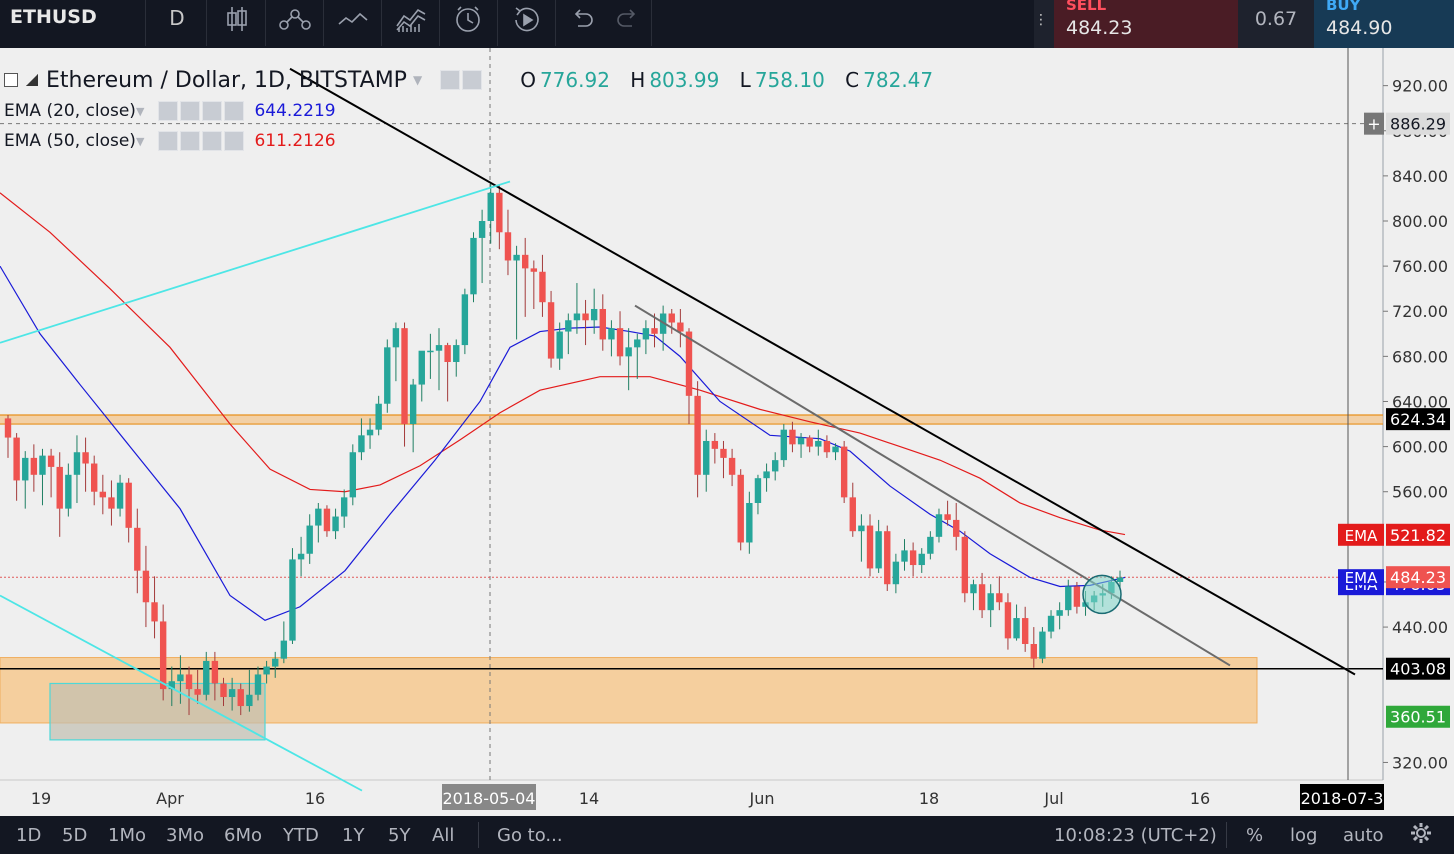 This screenshot has width=1454, height=854. I want to click on ema20-value: 644.2219, so click(295, 111).